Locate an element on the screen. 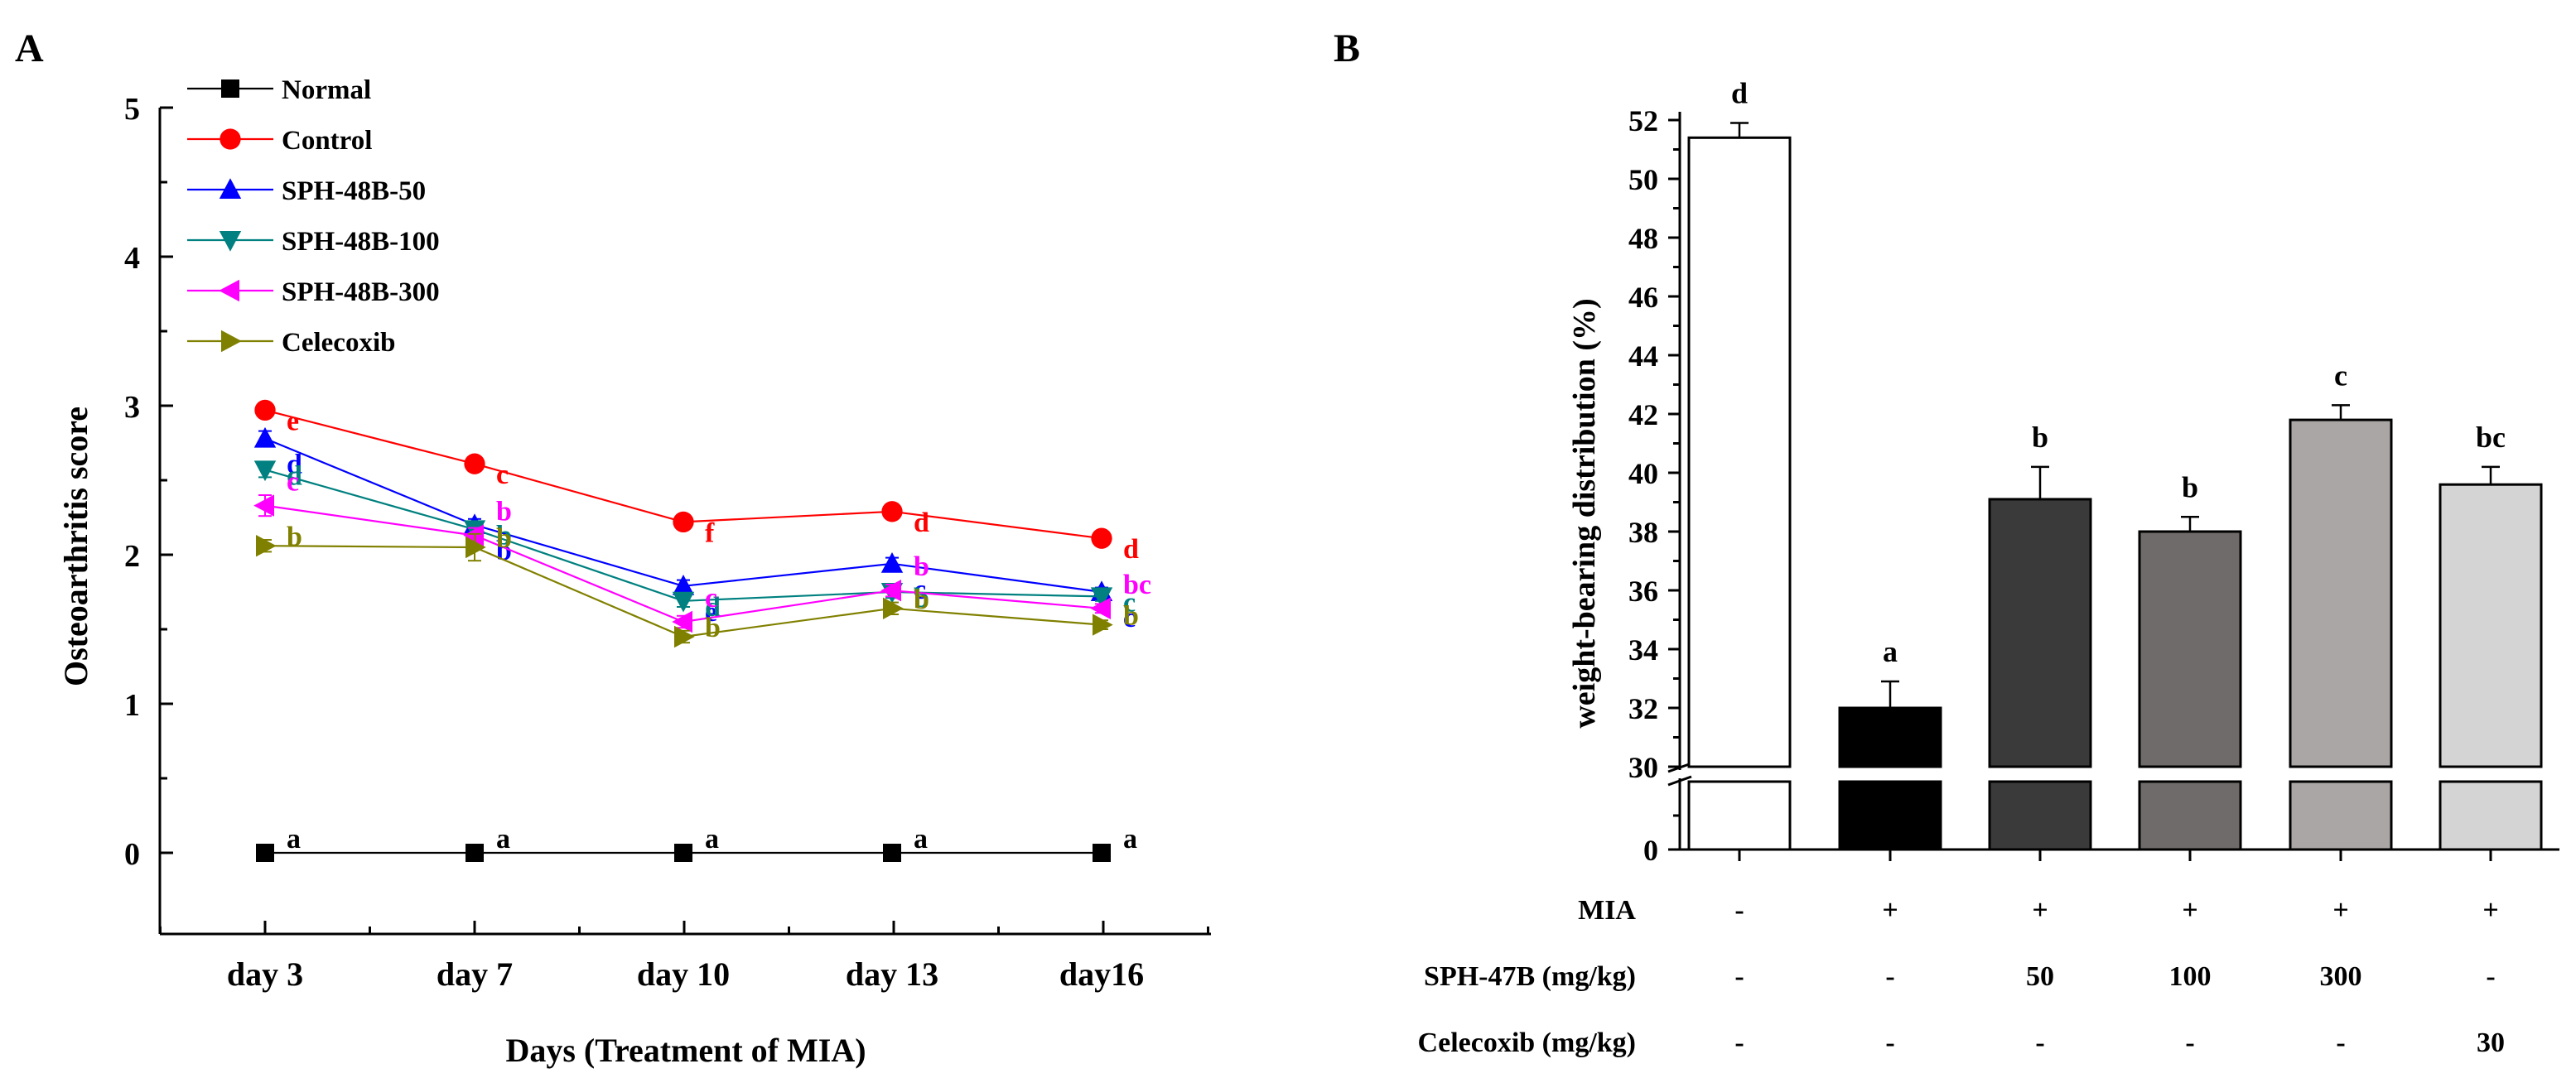 The width and height of the screenshot is (2576, 1083). table-cell: 100 is located at coordinates (2190, 976).